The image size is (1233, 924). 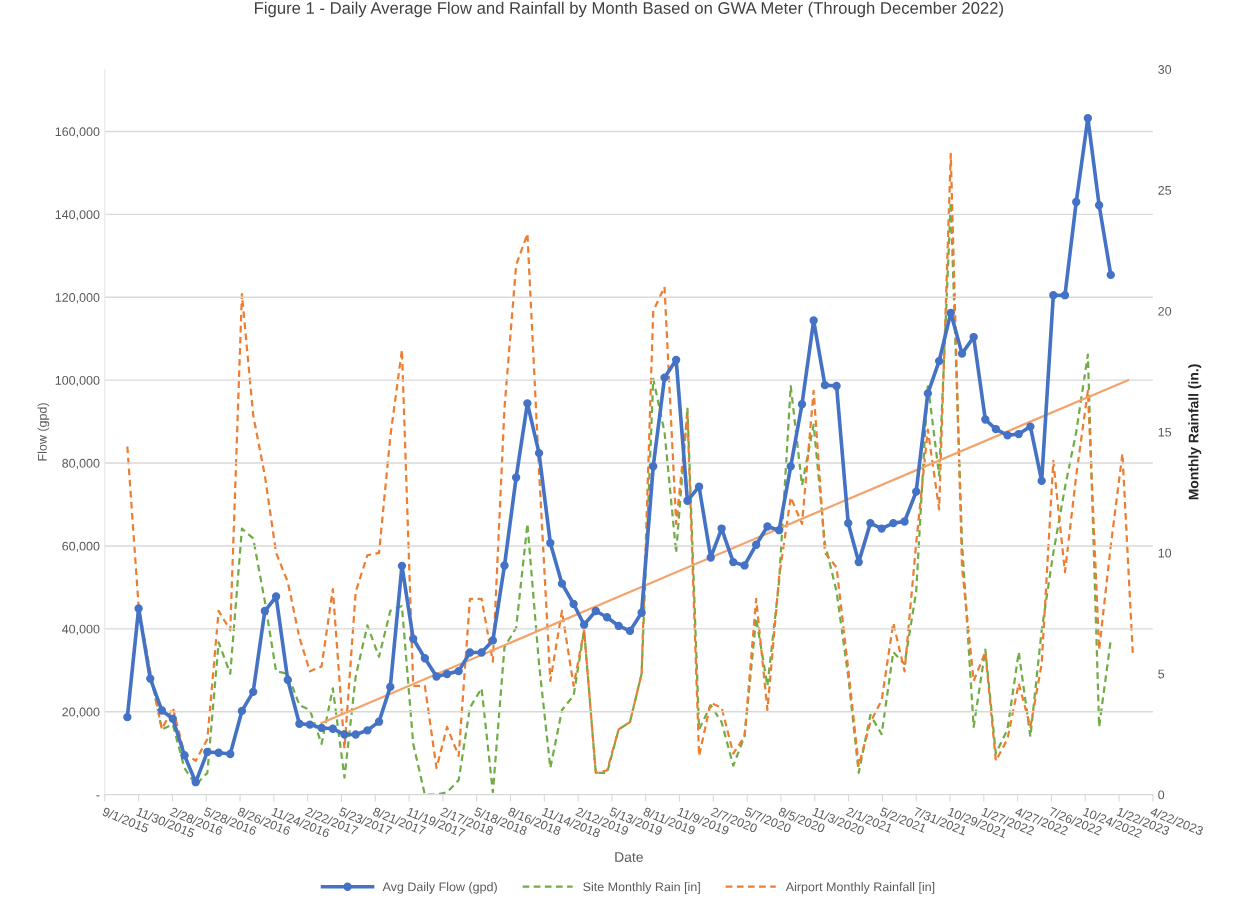 What do you see at coordinates (629, 857) in the screenshot?
I see `x-axis-title: Date` at bounding box center [629, 857].